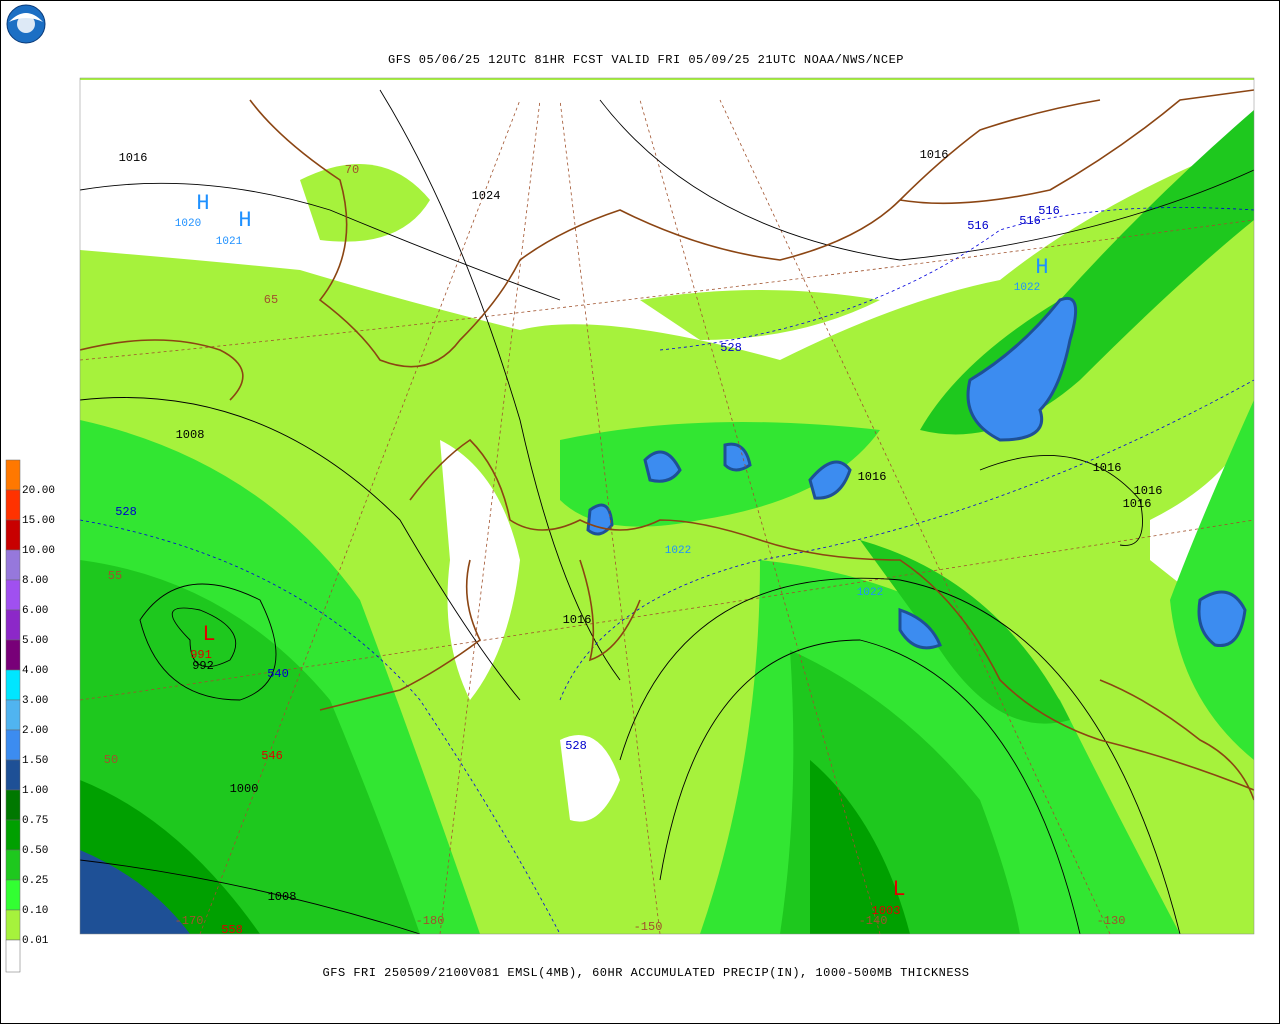 Image resolution: width=1280 pixels, height=1024 pixels. I want to click on longitude-label: -130, so click(1111, 921).